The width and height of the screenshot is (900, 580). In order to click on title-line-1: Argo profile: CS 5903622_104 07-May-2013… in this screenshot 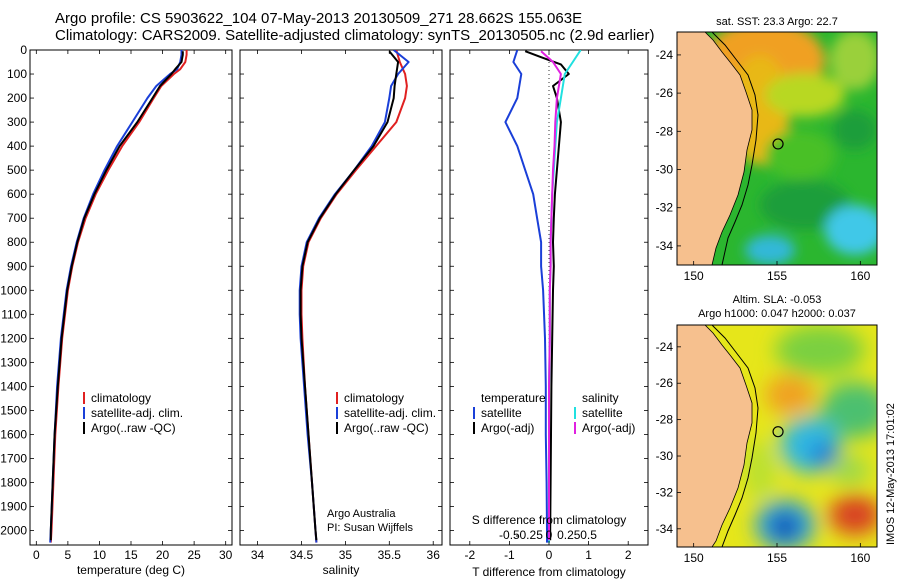, I will do `click(319, 18)`.